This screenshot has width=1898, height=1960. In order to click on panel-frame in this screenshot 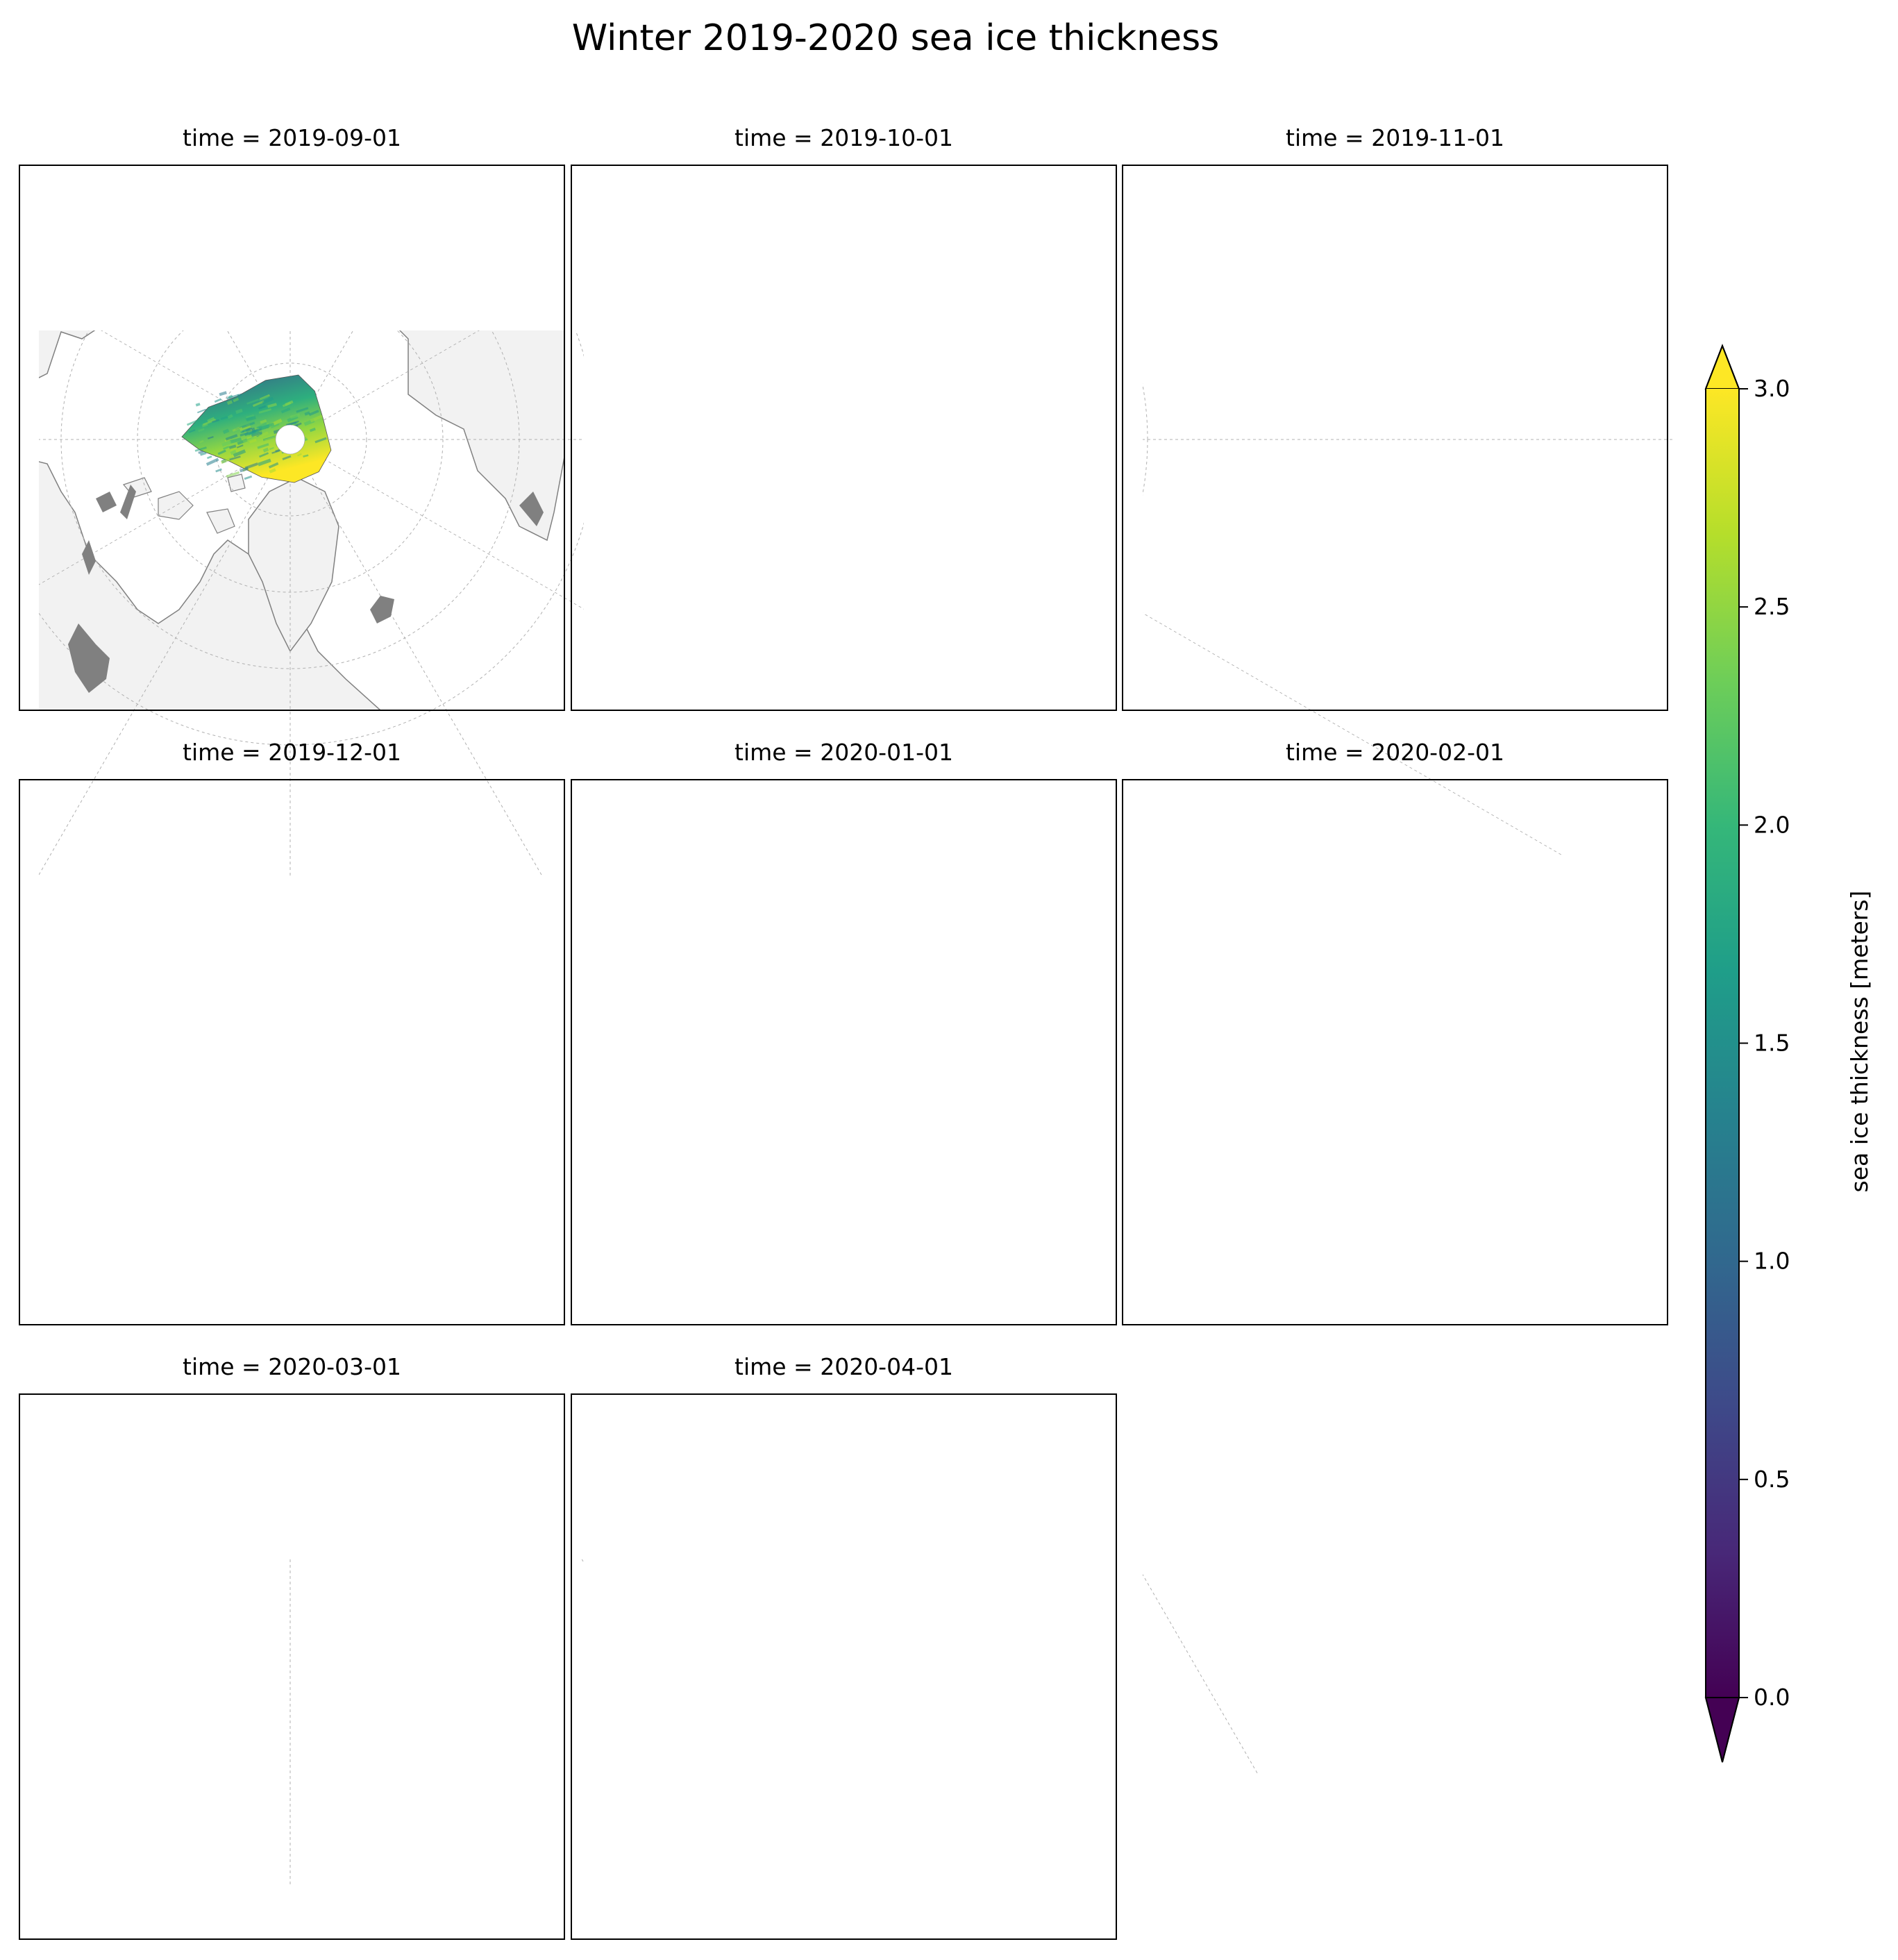, I will do `click(292, 438)`.